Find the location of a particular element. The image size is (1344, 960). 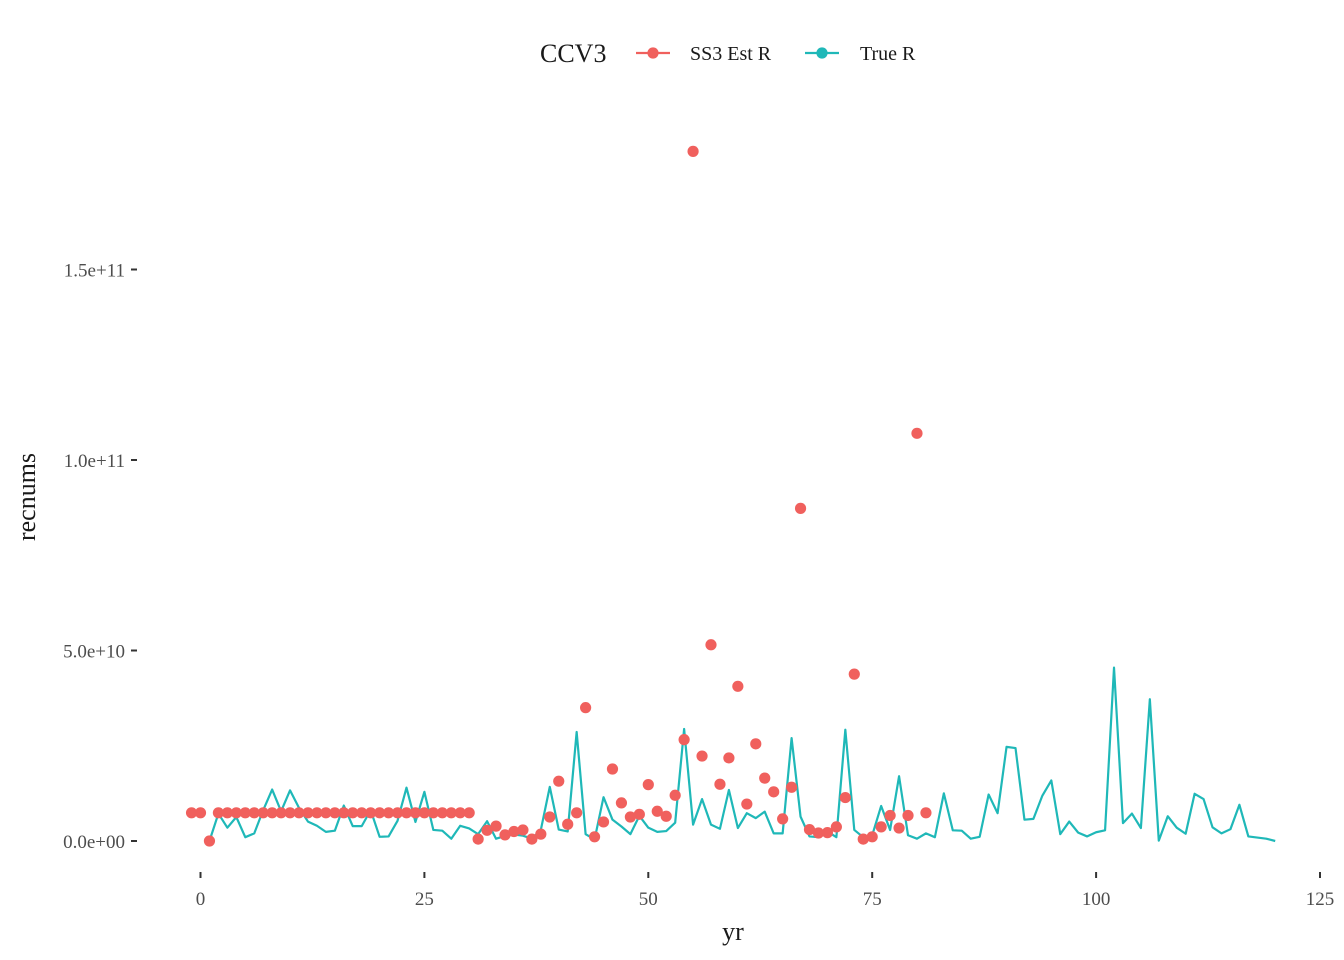

y-tick-label: 1.0e+11 is located at coordinates (94, 461).